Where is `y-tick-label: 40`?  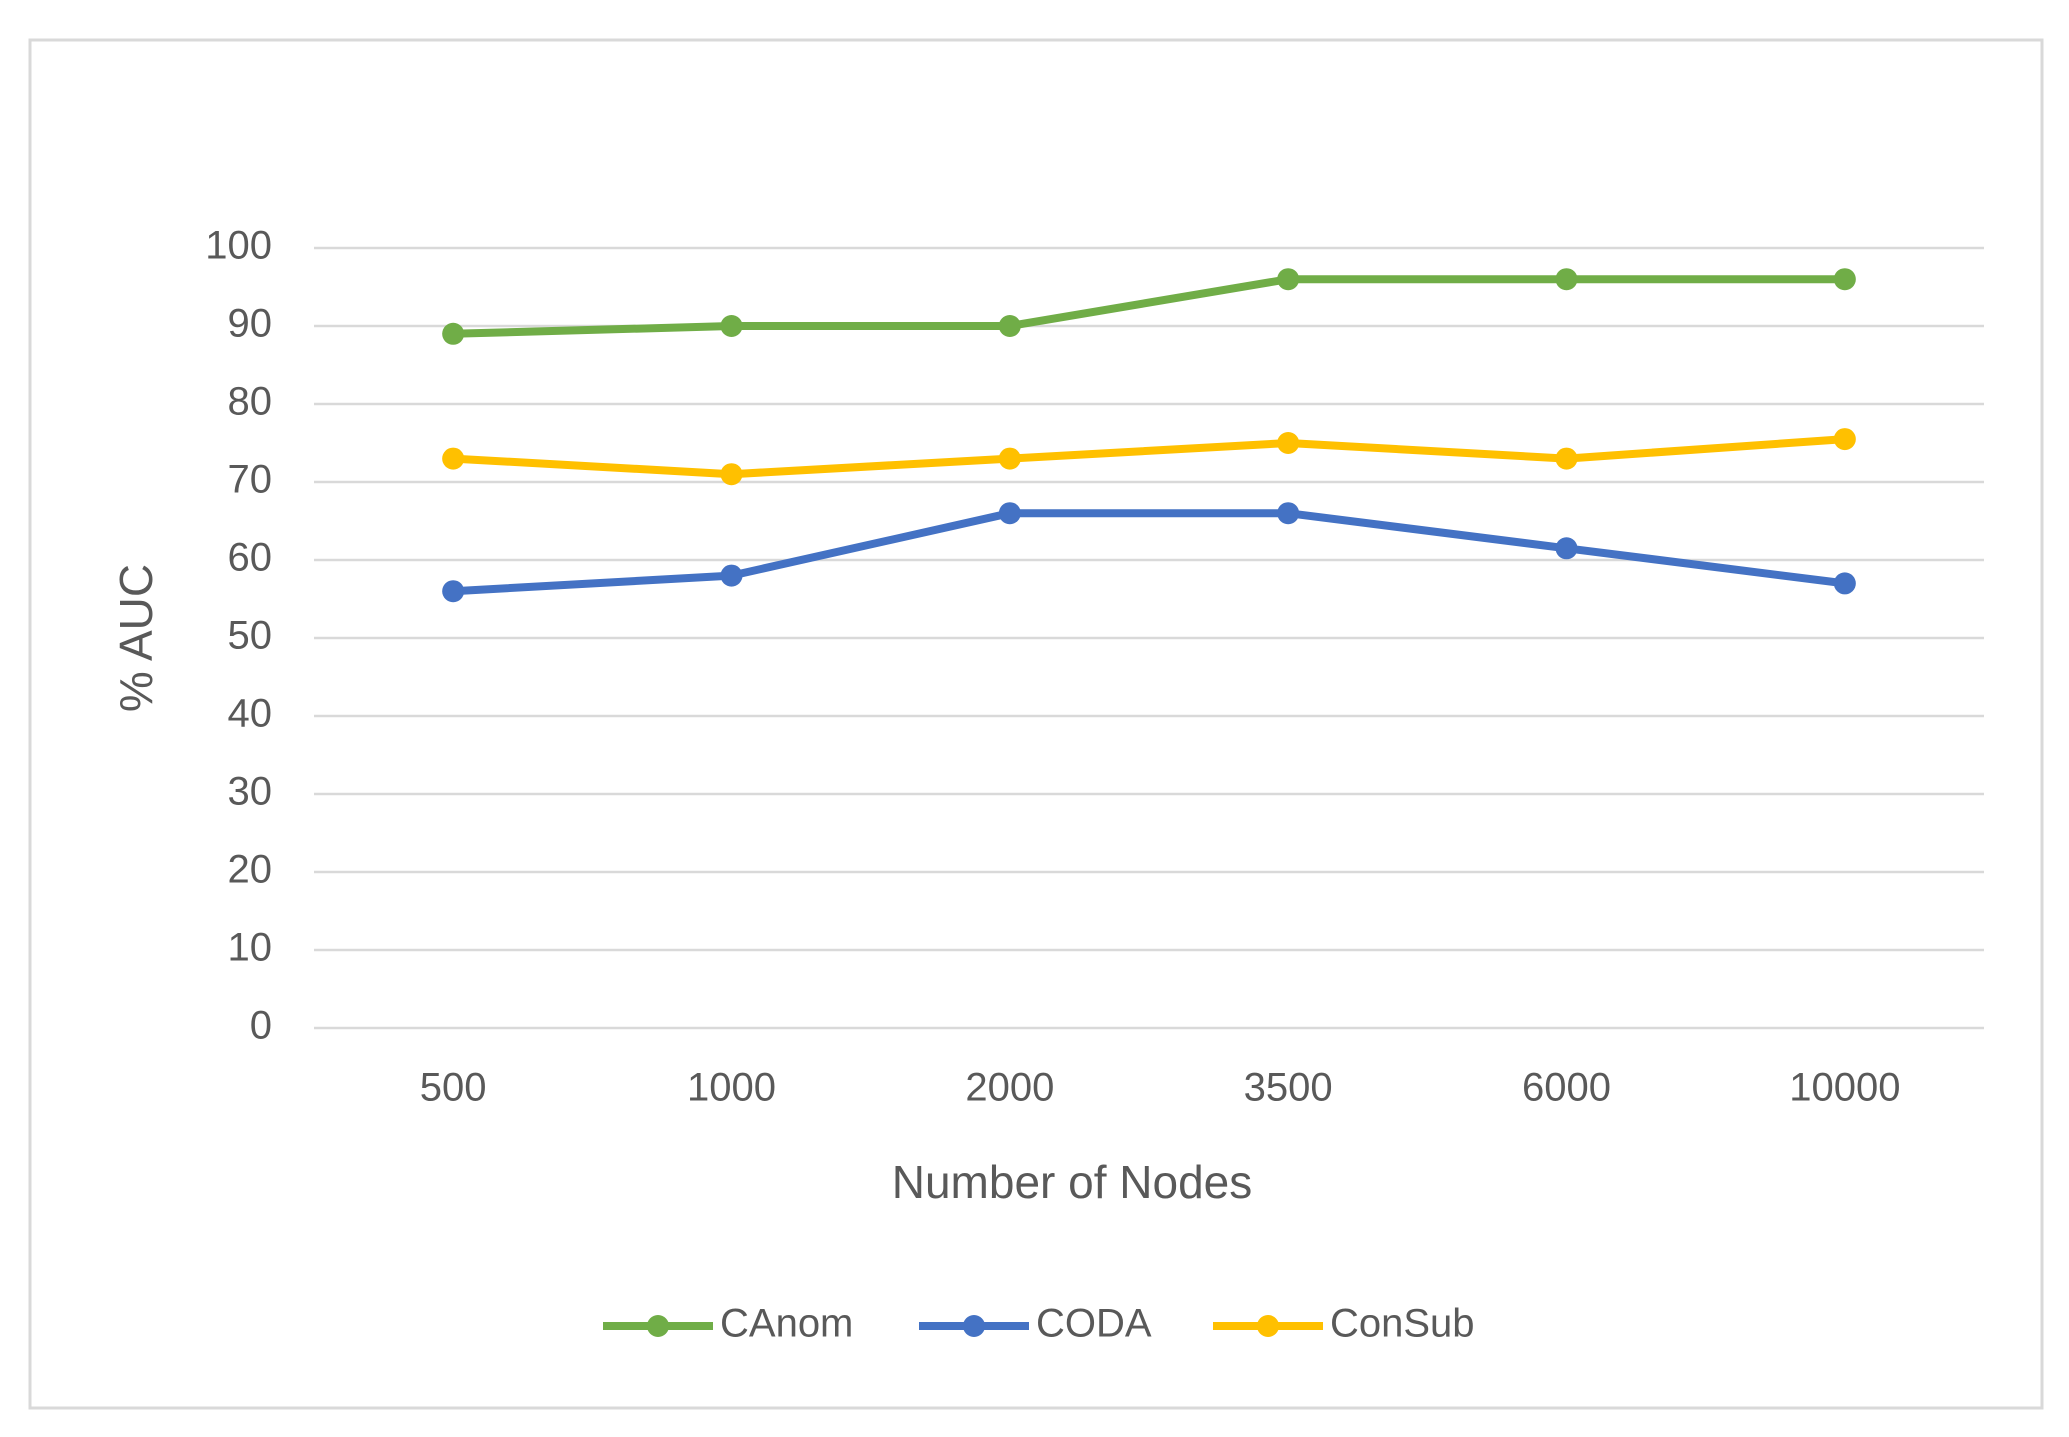
y-tick-label: 40 is located at coordinates (250, 714).